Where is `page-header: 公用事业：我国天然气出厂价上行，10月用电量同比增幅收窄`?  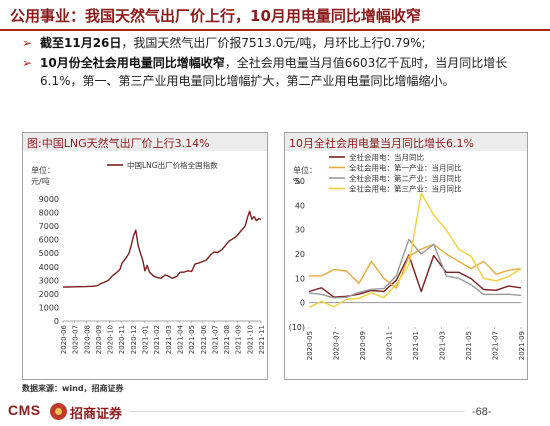 page-header: 公用事业：我国天然气出厂价上行，10月用电量同比增幅收窄 is located at coordinates (275, 15).